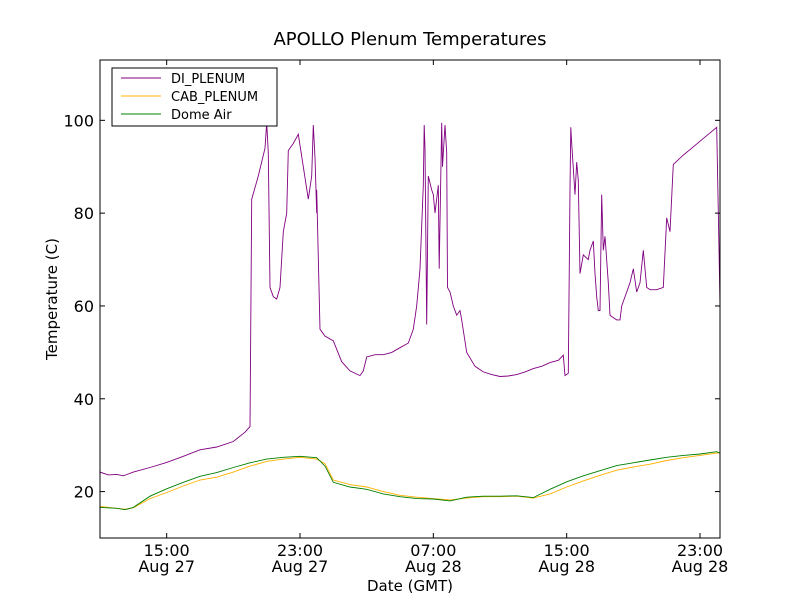 The width and height of the screenshot is (800, 600). What do you see at coordinates (52, 299) in the screenshot?
I see `y-axis-label: Temperature (C)` at bounding box center [52, 299].